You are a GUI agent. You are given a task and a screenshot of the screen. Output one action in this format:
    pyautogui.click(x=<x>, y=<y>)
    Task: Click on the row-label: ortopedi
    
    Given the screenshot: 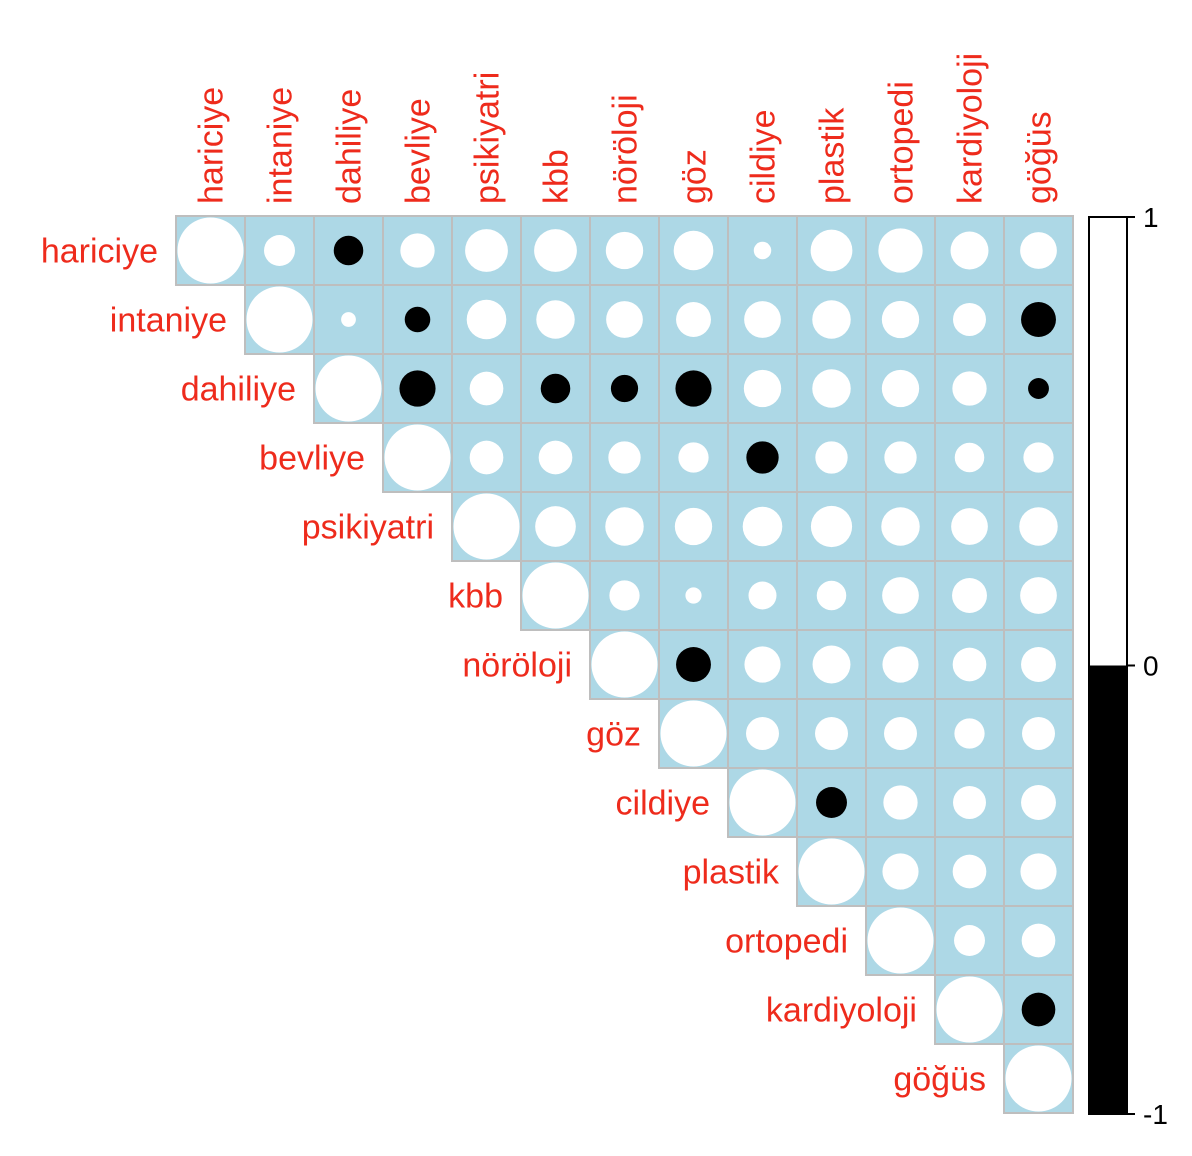 What is the action you would take?
    pyautogui.click(x=786, y=942)
    